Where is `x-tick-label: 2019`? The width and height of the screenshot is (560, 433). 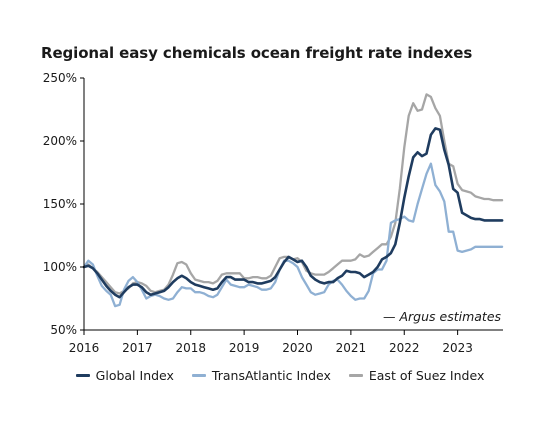 x-tick-label: 2019 is located at coordinates (244, 348).